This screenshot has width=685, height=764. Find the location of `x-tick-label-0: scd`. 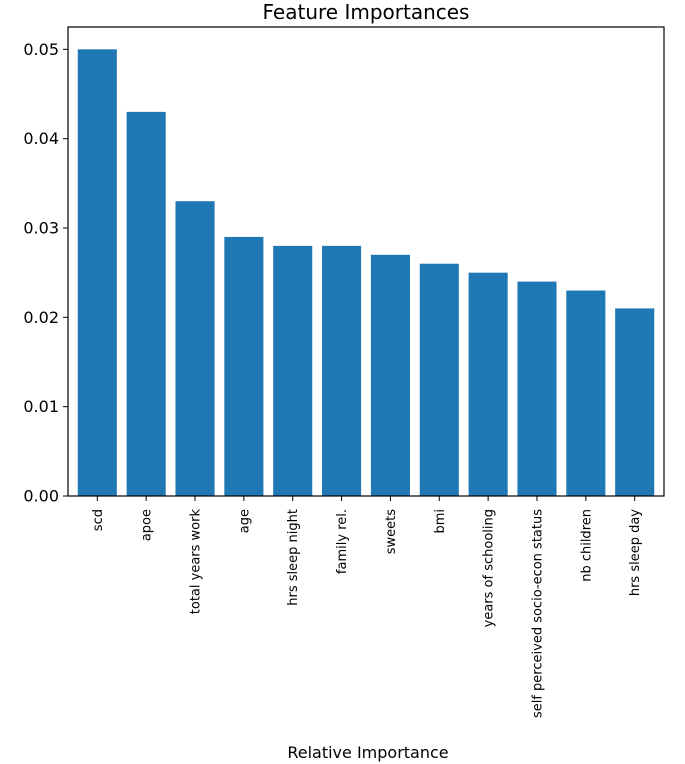

x-tick-label-0: scd is located at coordinates (98, 520).